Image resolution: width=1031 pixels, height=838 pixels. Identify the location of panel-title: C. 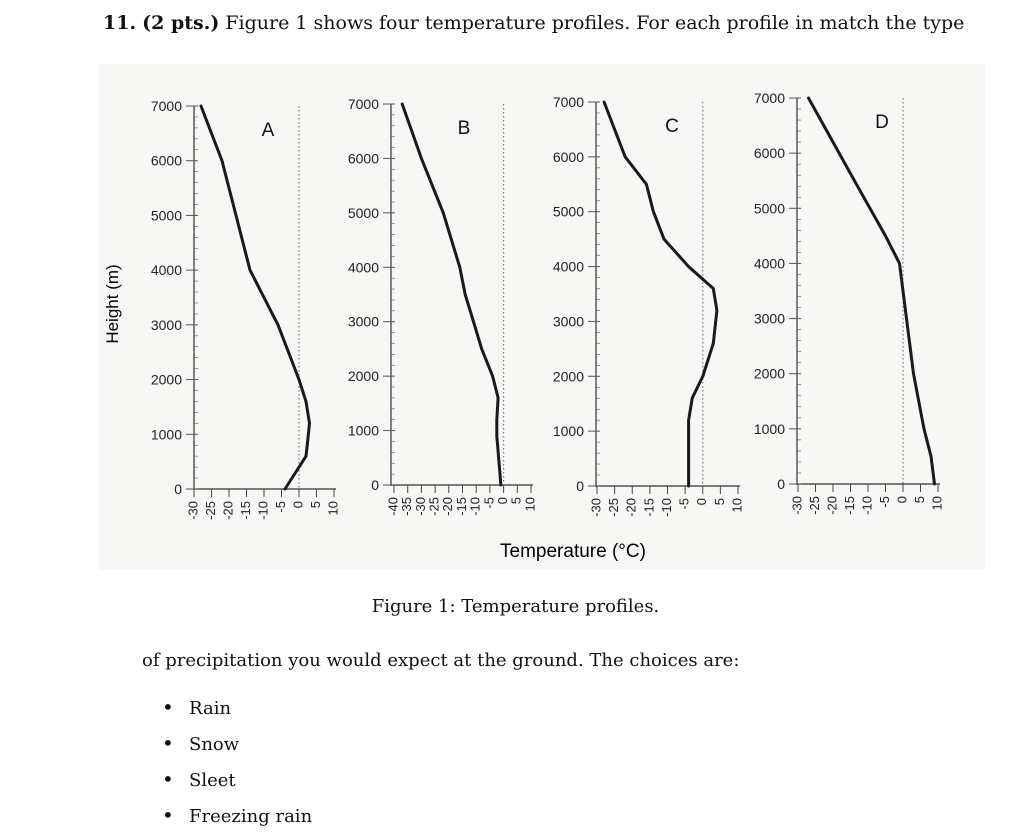
(672, 126).